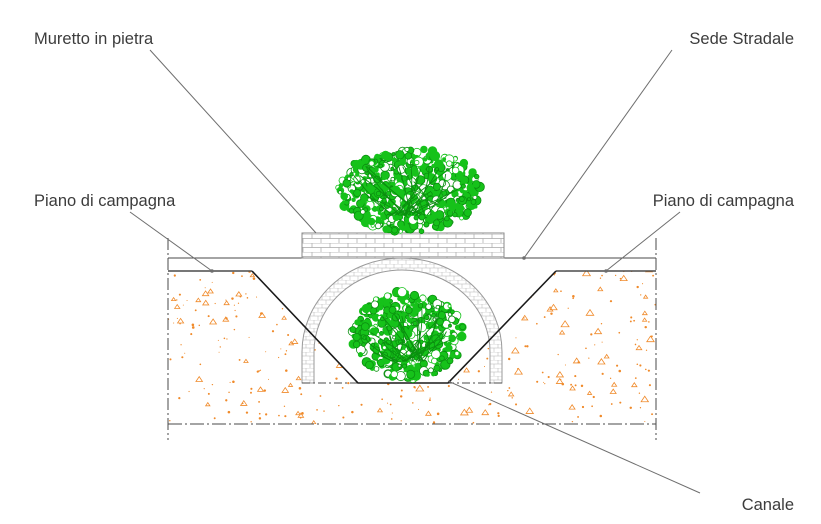 The height and width of the screenshot is (524, 821). Describe the element at coordinates (598, 154) in the screenshot. I see `leader-road` at that location.